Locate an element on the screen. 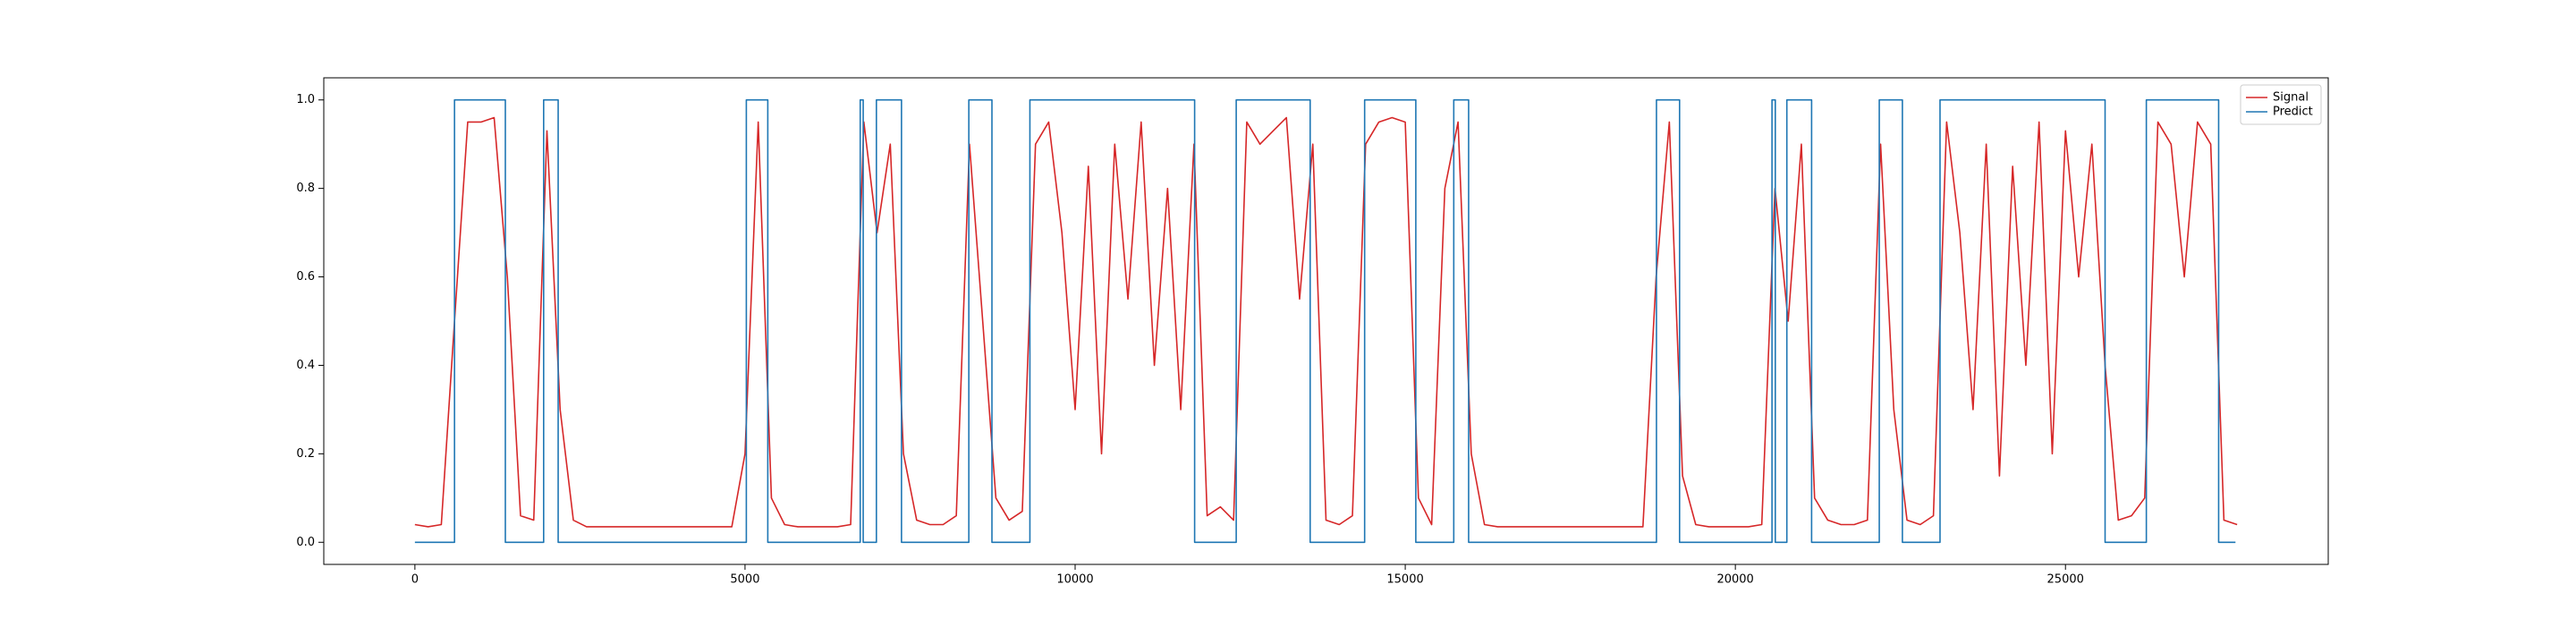 The width and height of the screenshot is (2576, 644). y-tick-label: 0.8 is located at coordinates (305, 188).